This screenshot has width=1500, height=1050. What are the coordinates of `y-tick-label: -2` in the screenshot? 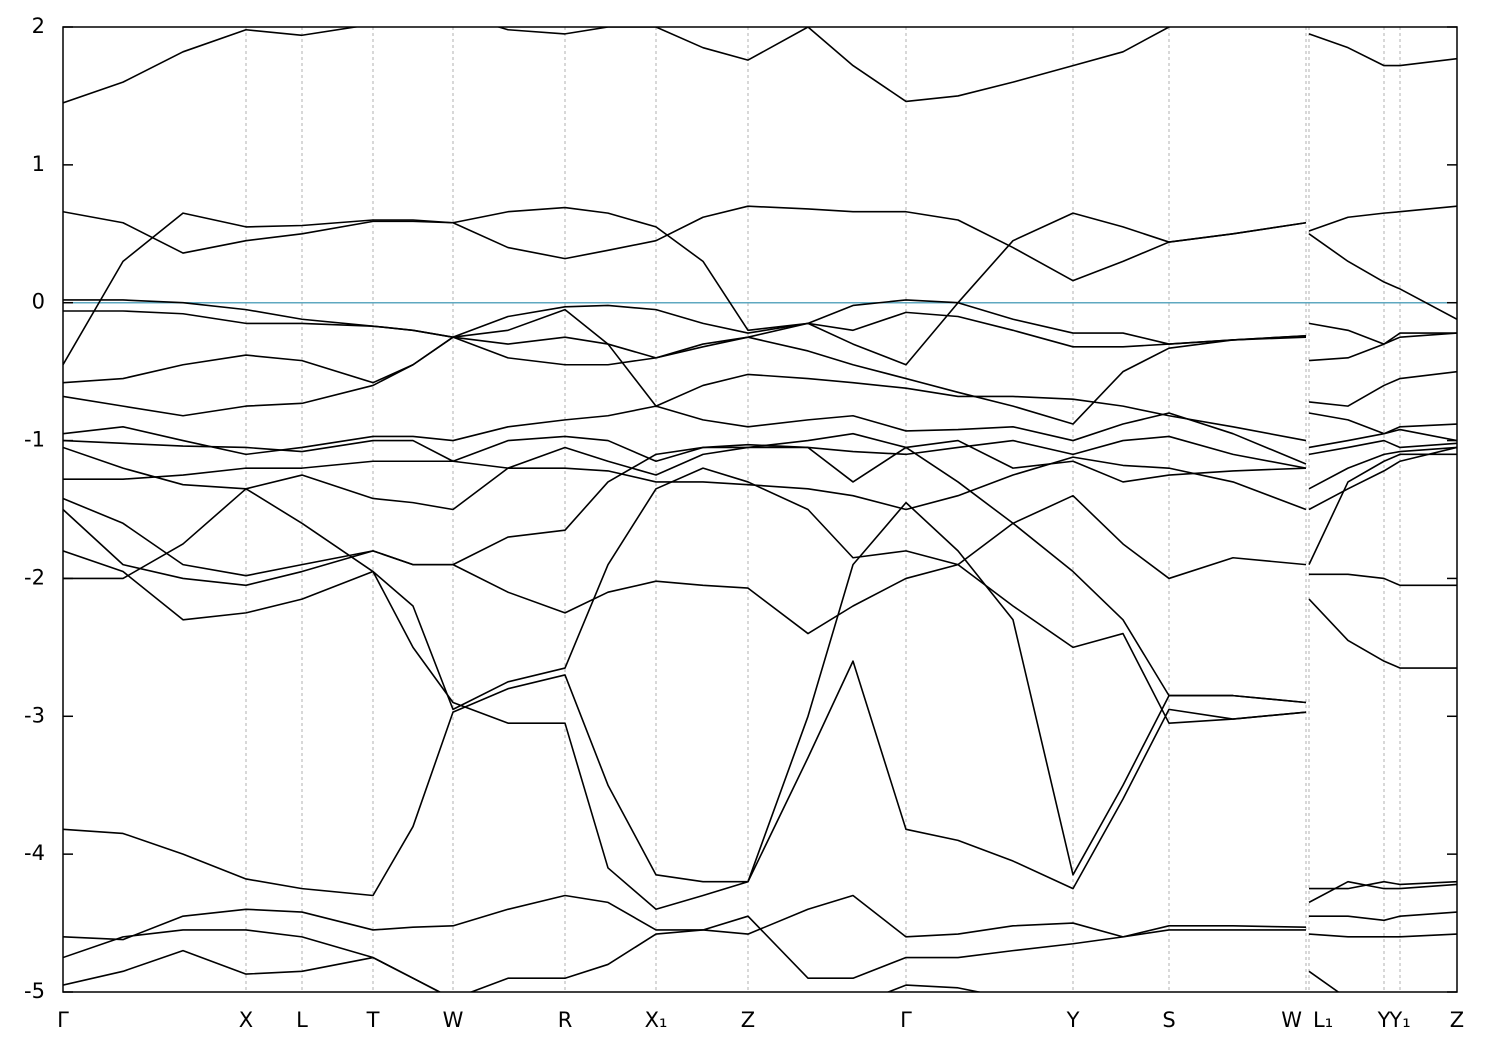 It's located at (34, 577).